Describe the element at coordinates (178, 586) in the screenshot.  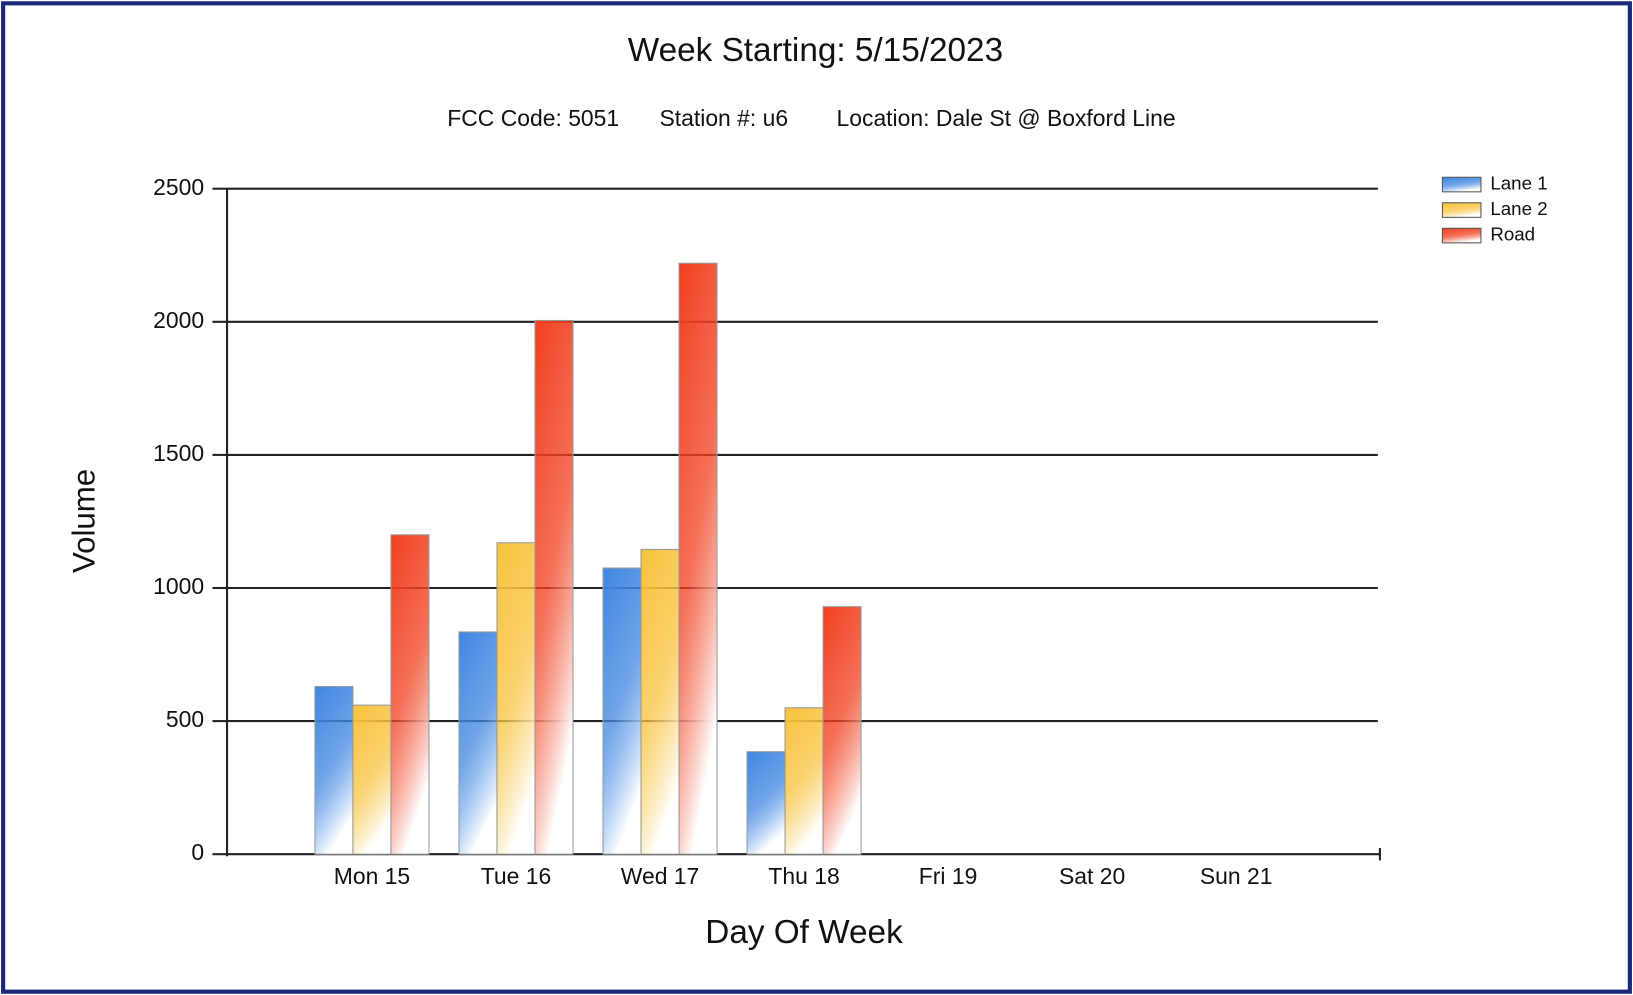
I see `y-tick-label: 1000` at that location.